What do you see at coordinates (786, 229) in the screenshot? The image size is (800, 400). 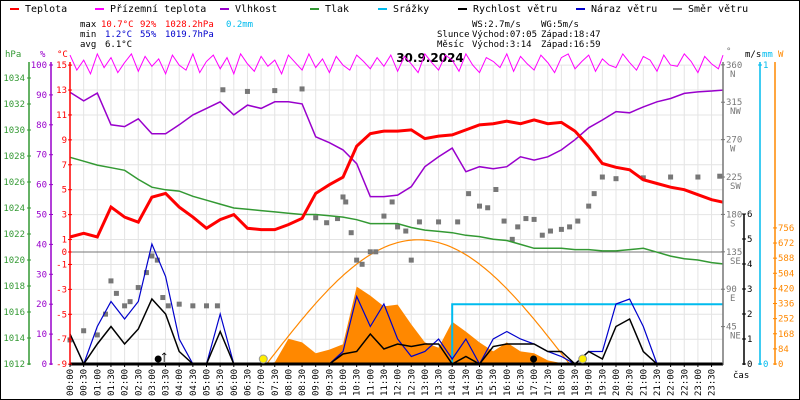 I see `tick-label-solar: 756` at bounding box center [786, 229].